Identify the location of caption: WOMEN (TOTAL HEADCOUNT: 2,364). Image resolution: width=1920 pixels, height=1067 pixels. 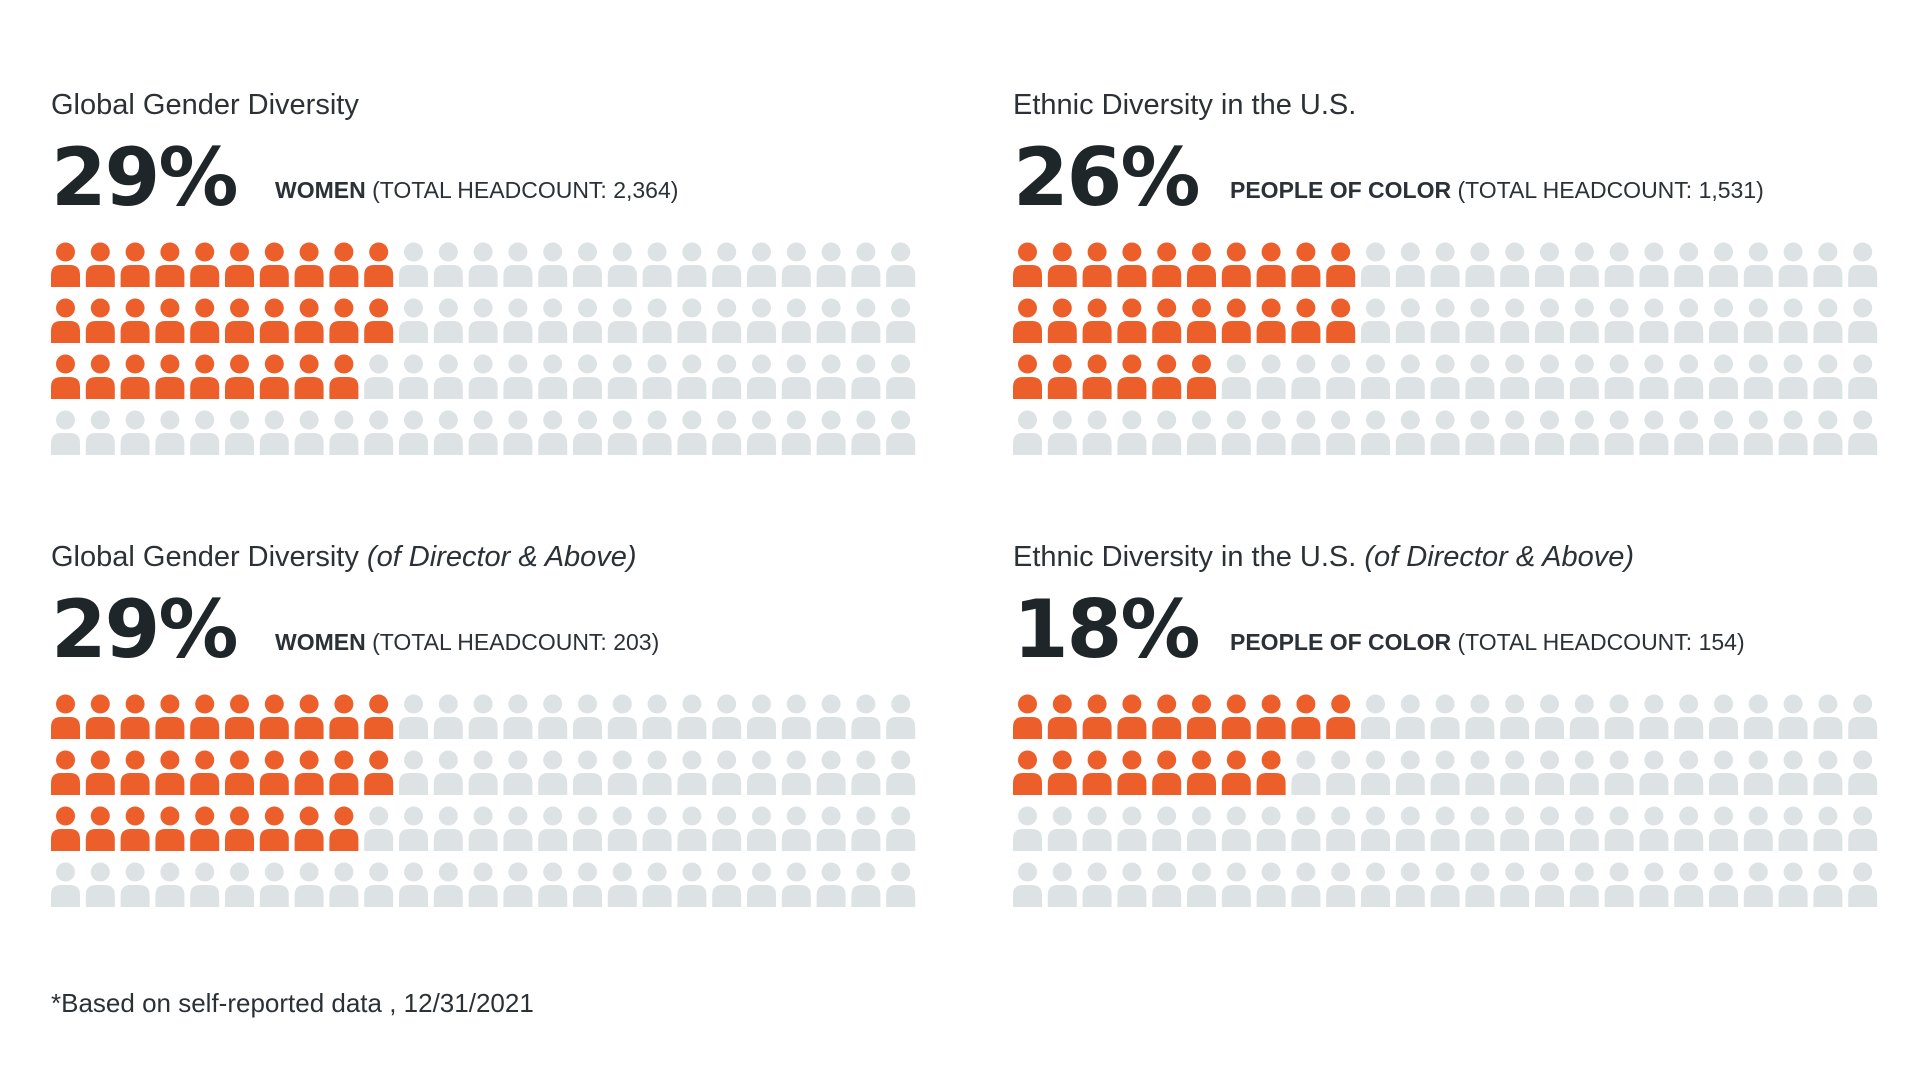
(476, 190).